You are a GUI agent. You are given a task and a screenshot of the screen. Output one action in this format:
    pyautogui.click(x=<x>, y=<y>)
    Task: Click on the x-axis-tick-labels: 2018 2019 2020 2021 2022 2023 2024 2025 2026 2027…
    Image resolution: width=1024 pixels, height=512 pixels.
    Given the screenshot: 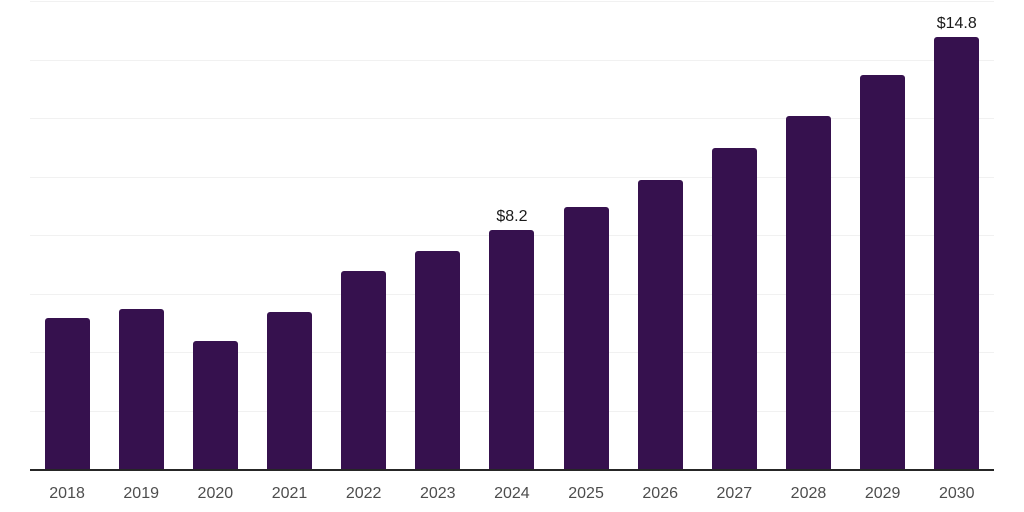 What is the action you would take?
    pyautogui.click(x=512, y=493)
    